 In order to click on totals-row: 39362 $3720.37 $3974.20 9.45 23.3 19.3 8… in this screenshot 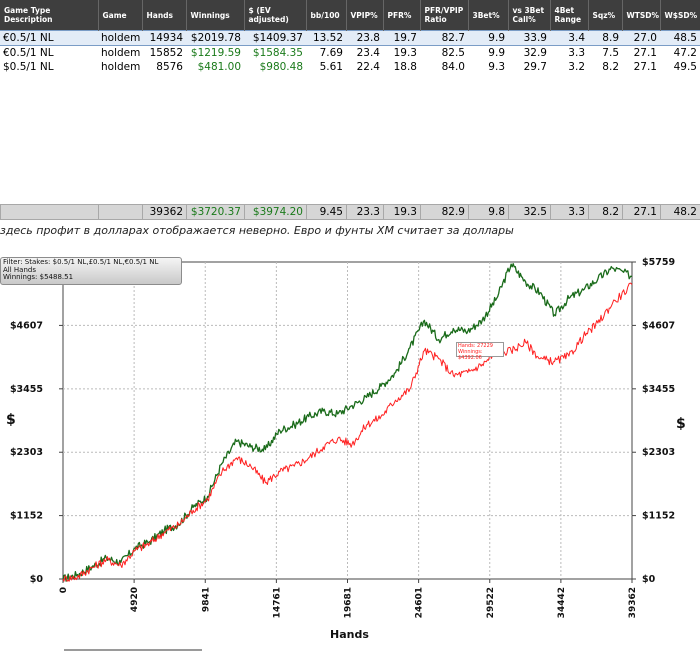, I will do `click(350, 212)`.